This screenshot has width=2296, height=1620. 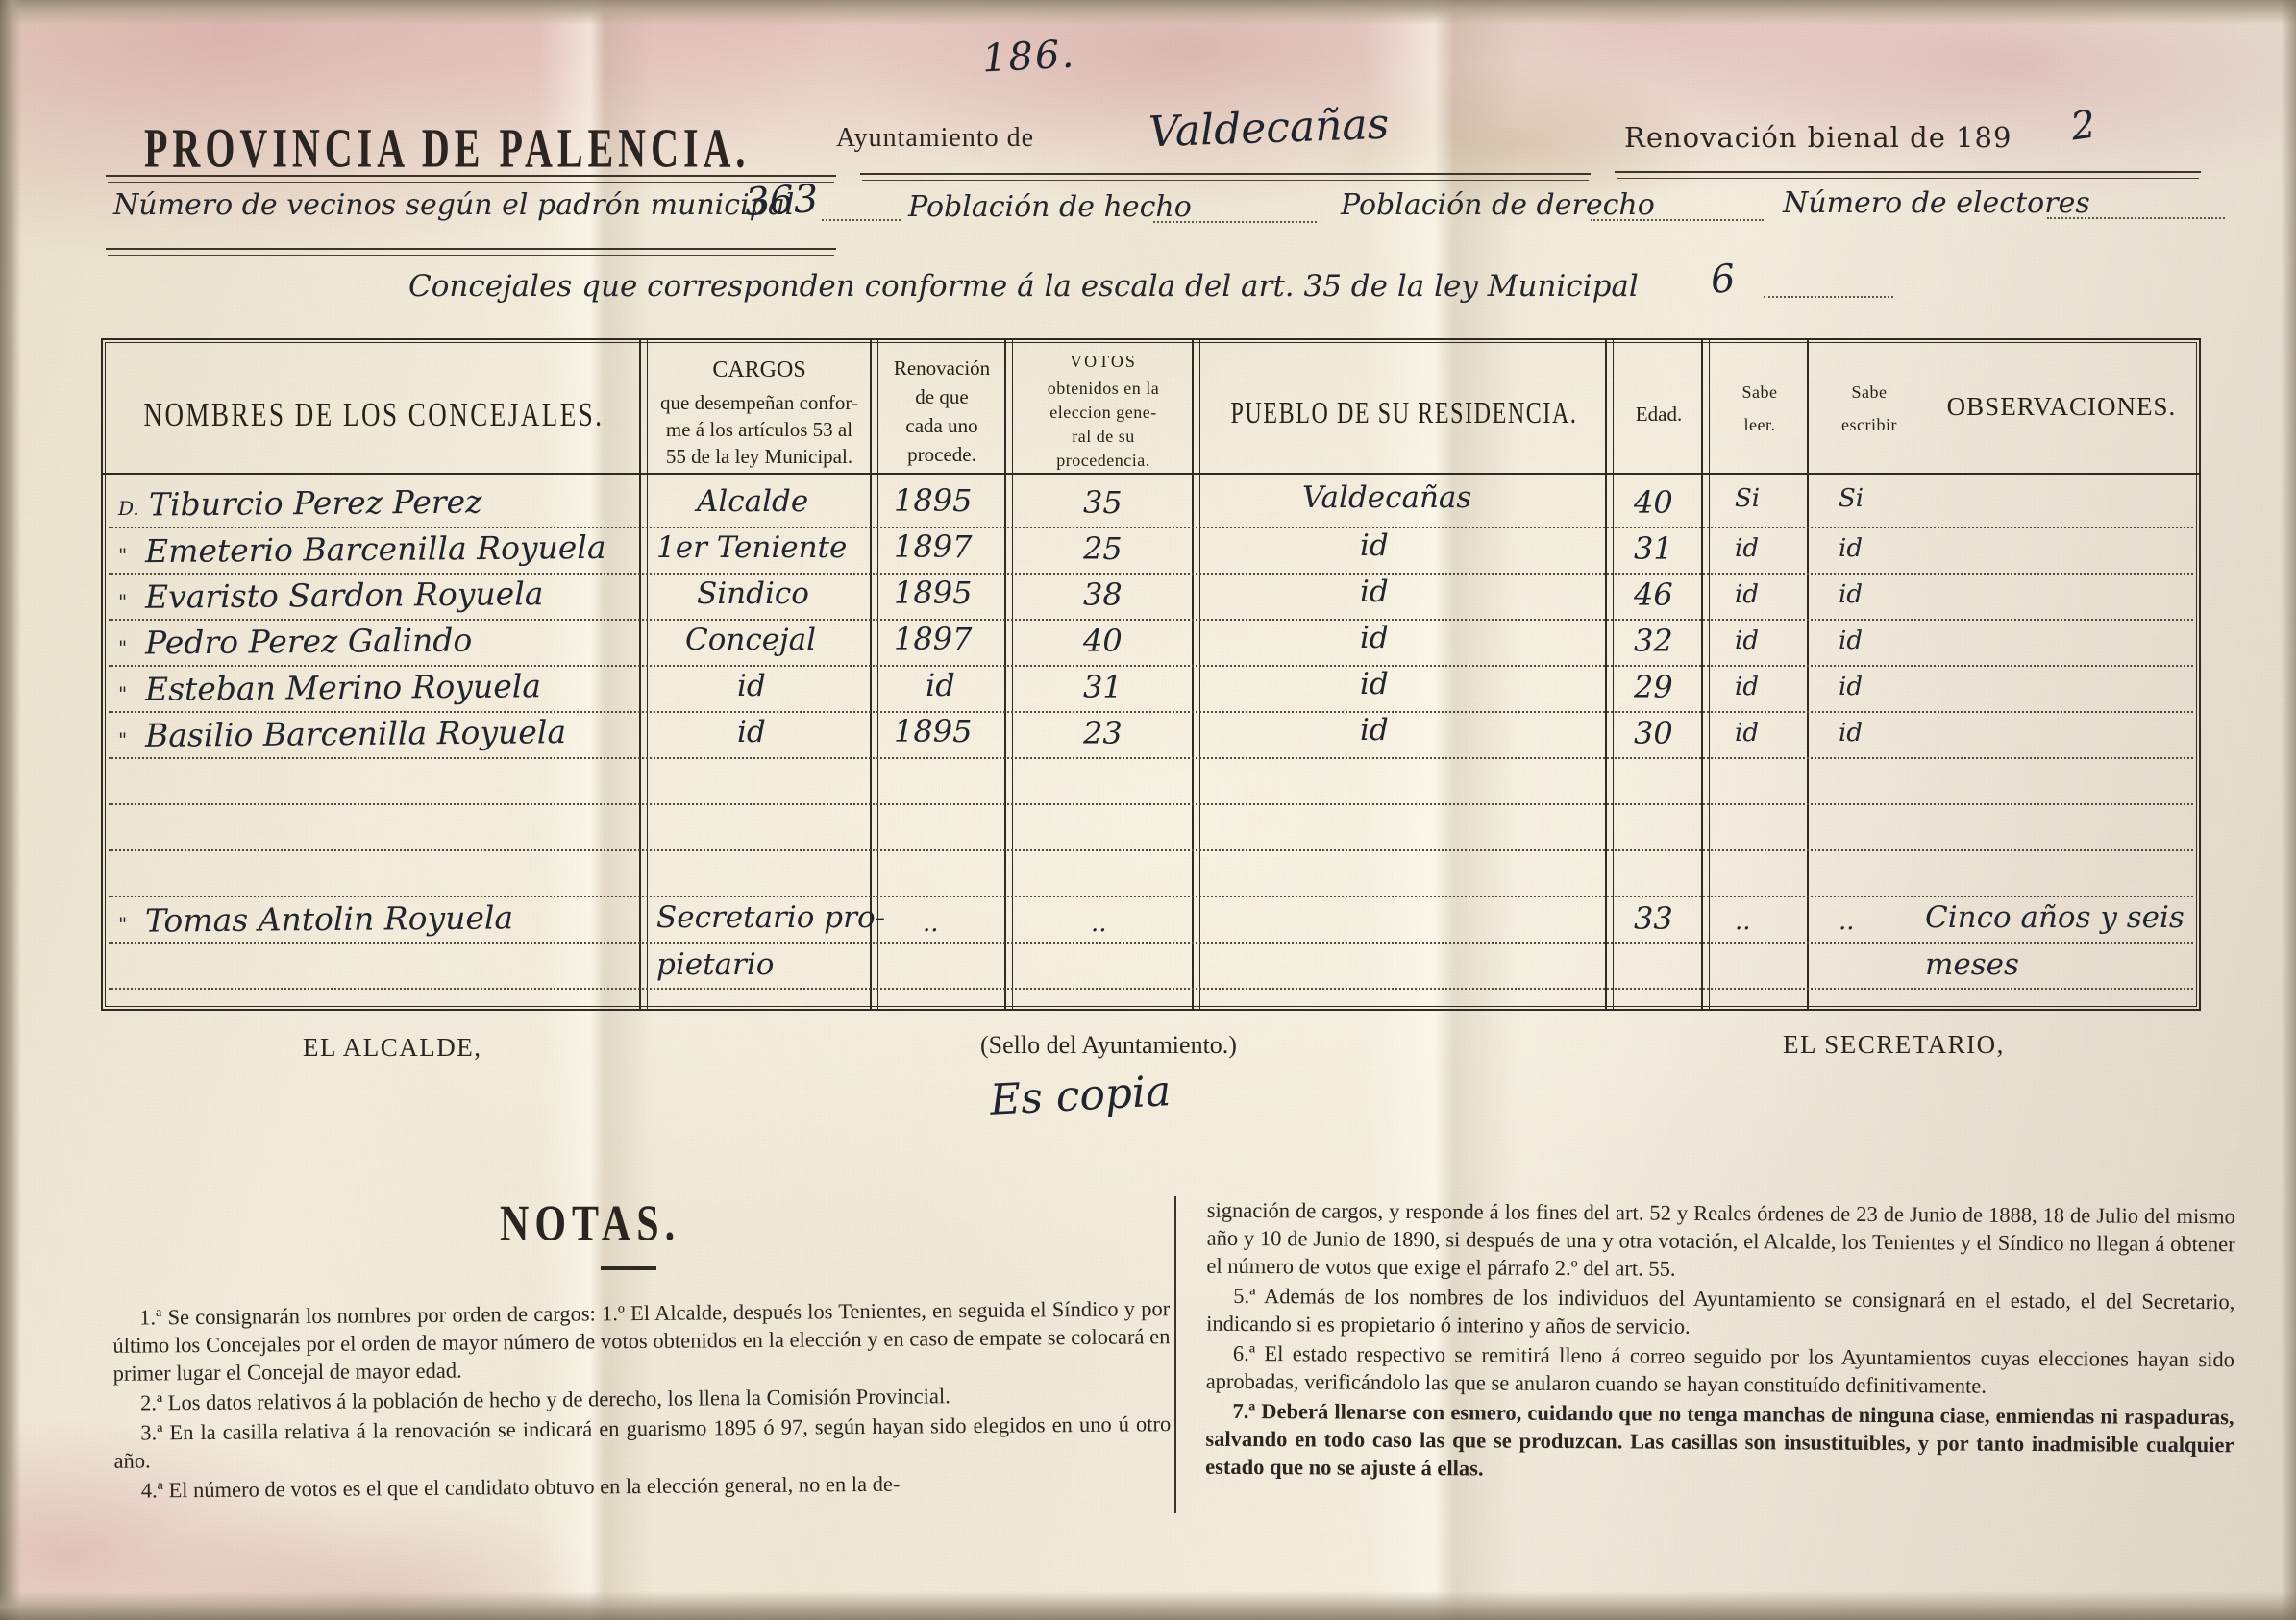 I want to click on secretary-edad: 33, so click(x=1654, y=918).